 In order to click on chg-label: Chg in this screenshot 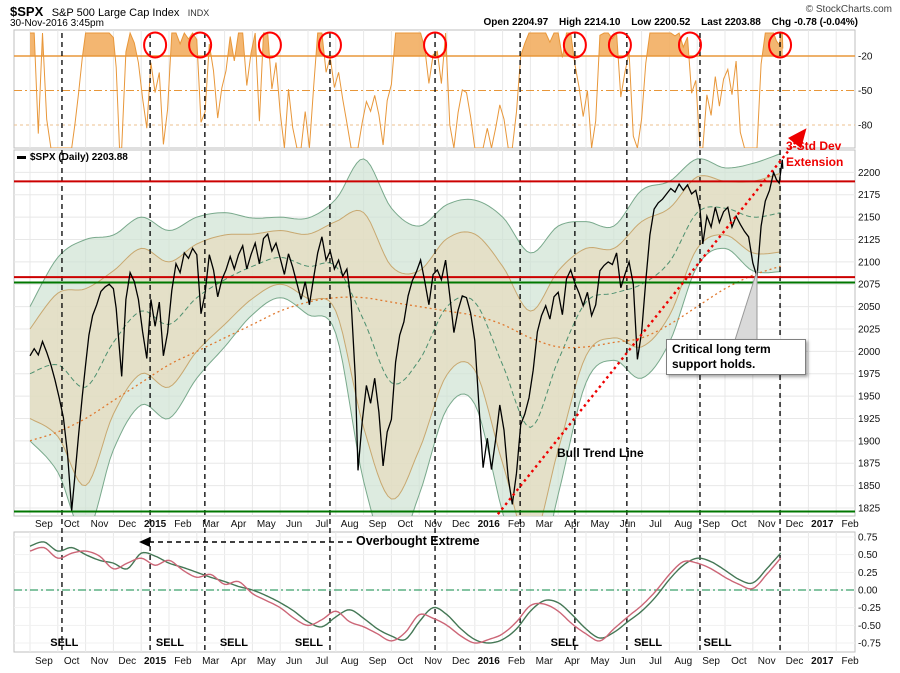, I will do `click(781, 22)`.